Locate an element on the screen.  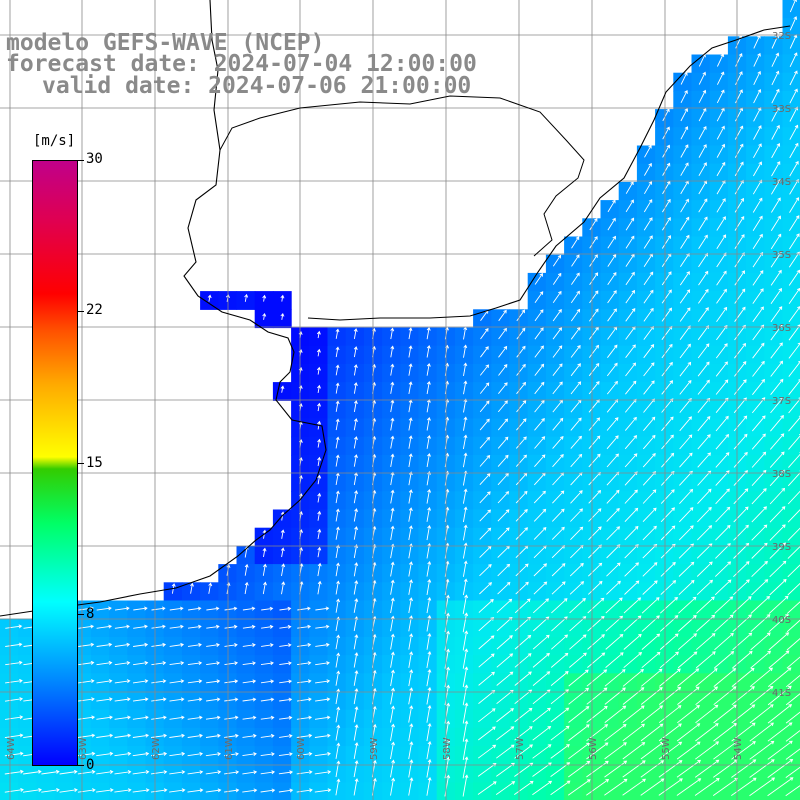
latitude-labels: 32S 33S 34S 35S 36S 37S 38S 39S 40S 41S is located at coordinates (781, 365).